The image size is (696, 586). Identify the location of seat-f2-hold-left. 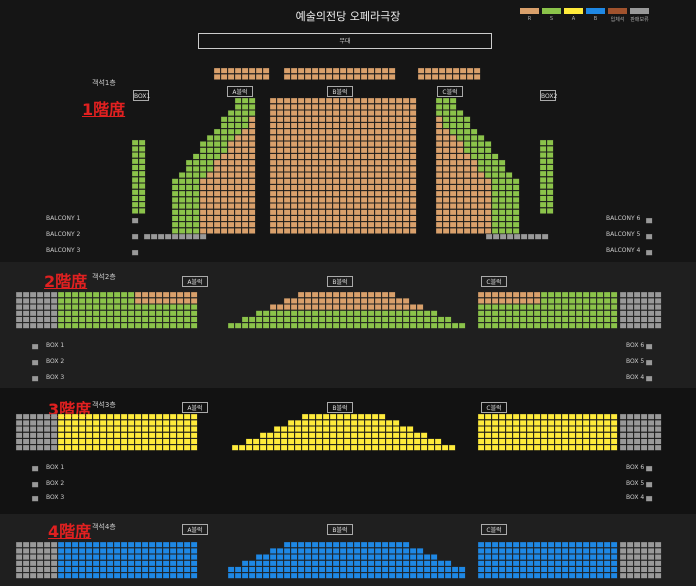
(54, 294).